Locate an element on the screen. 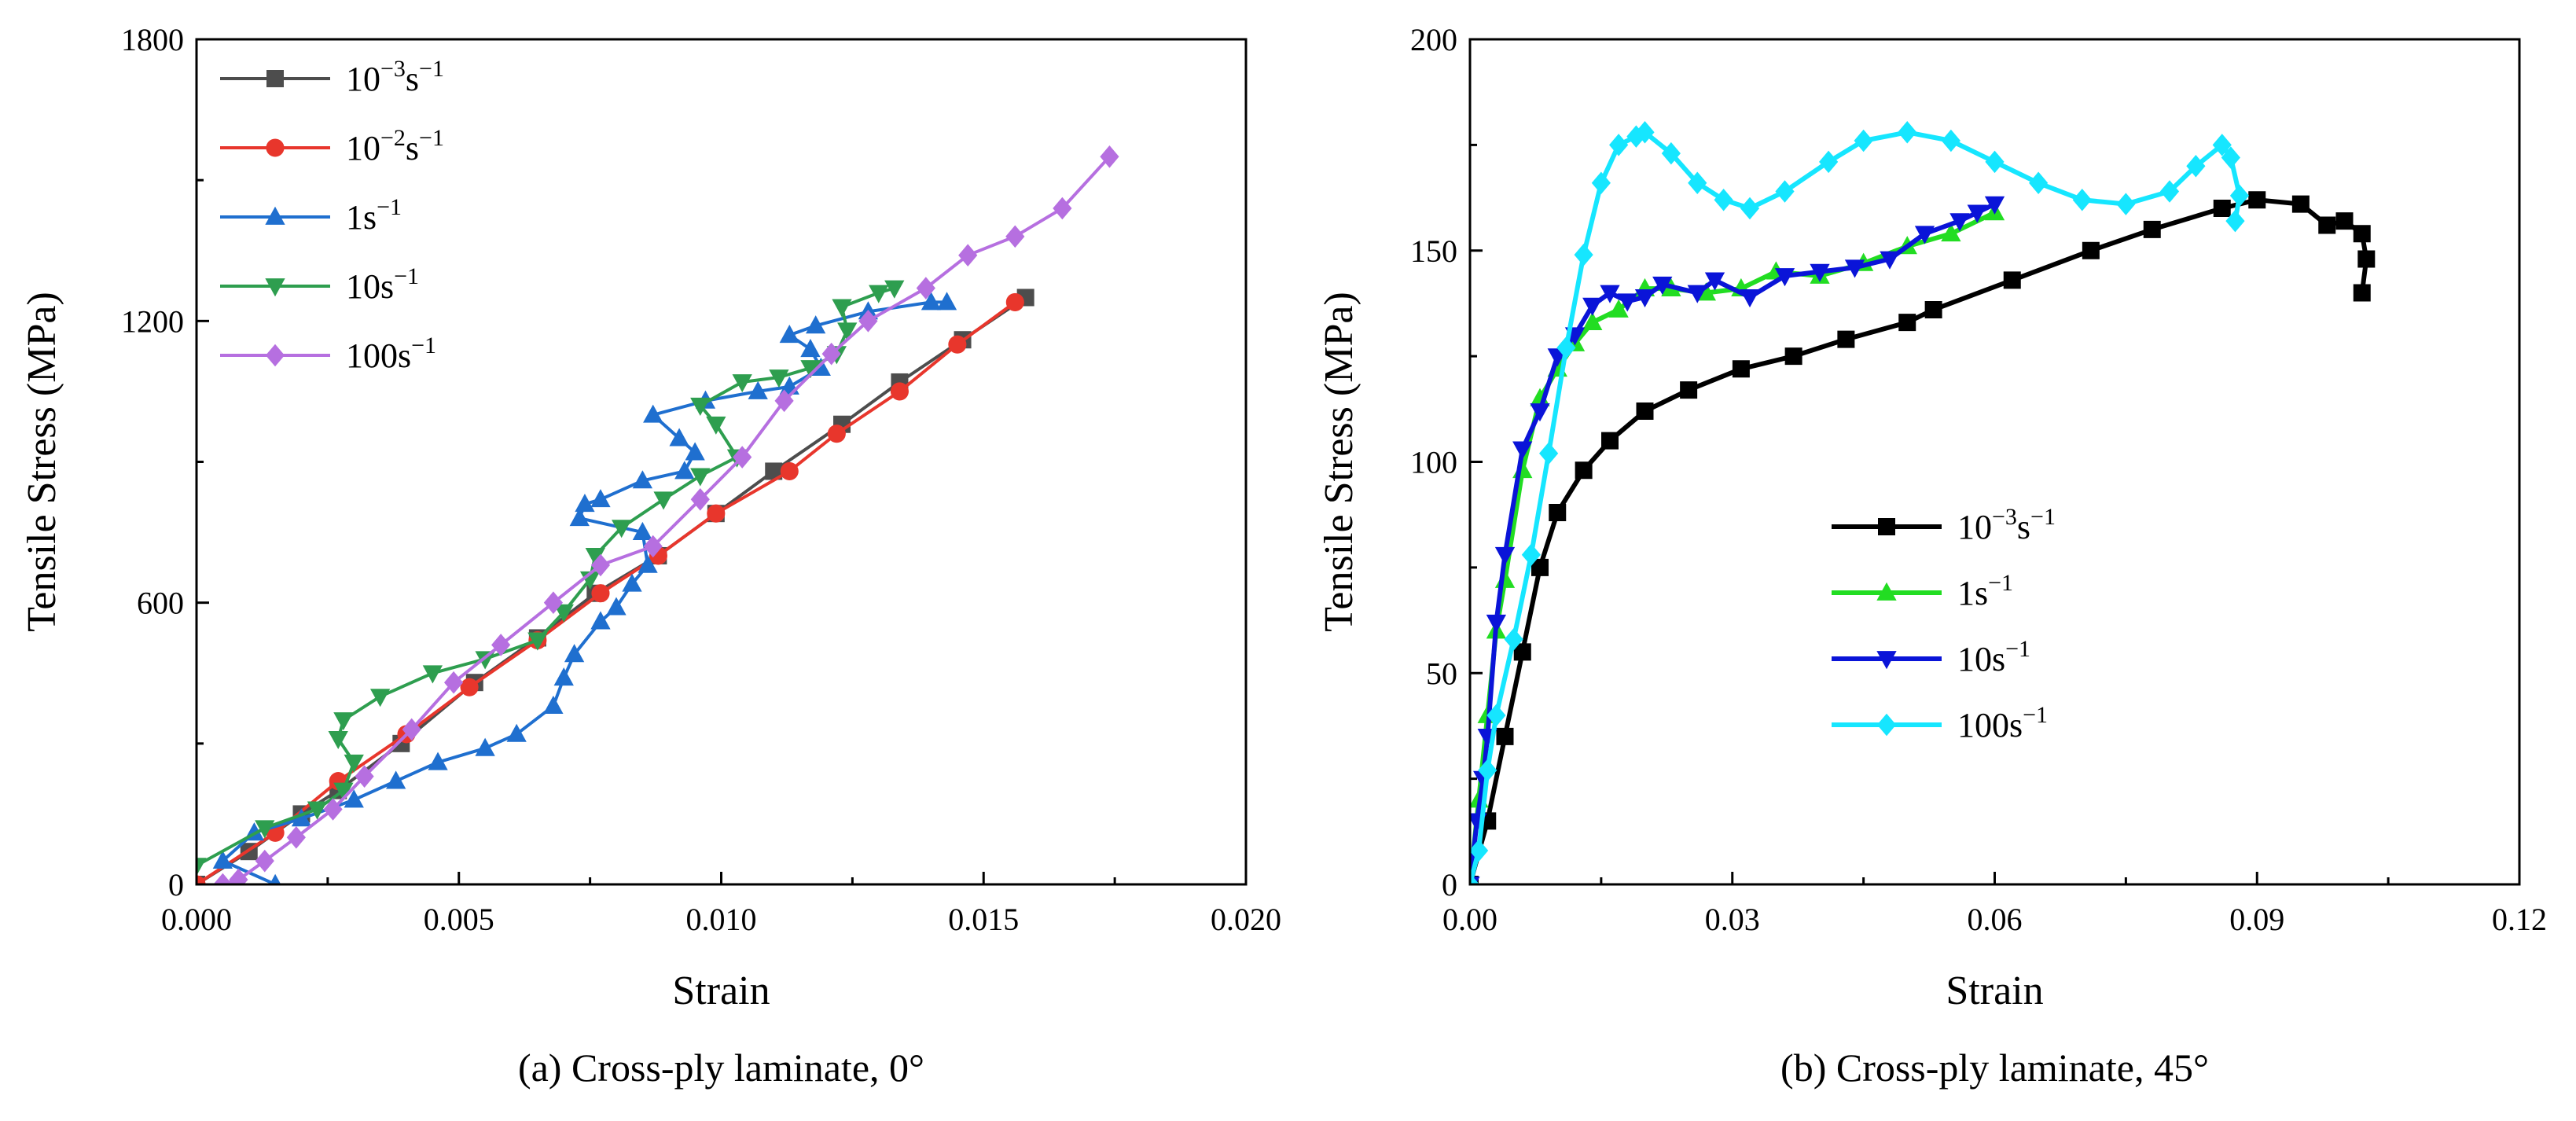  y-tick-label: 1800 is located at coordinates (152, 39).